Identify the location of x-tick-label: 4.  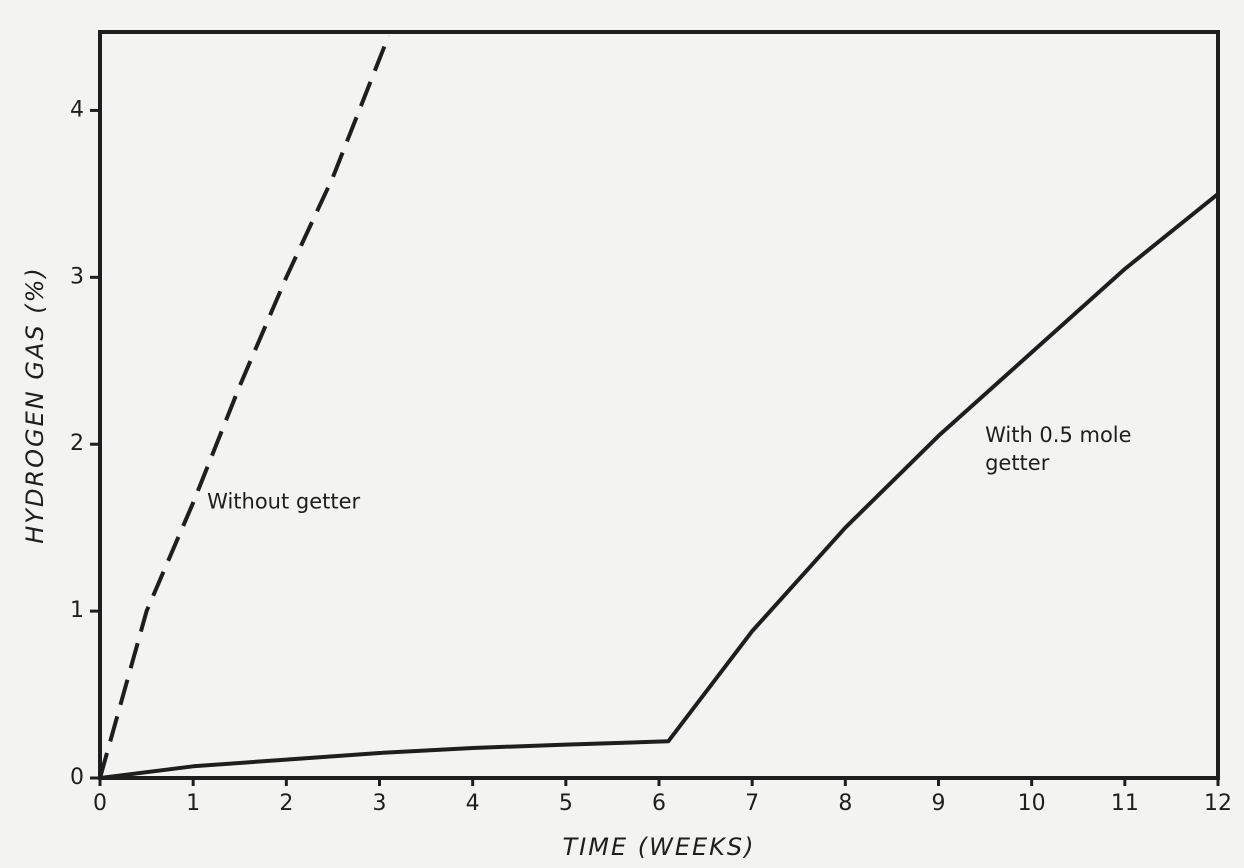
(473, 803).